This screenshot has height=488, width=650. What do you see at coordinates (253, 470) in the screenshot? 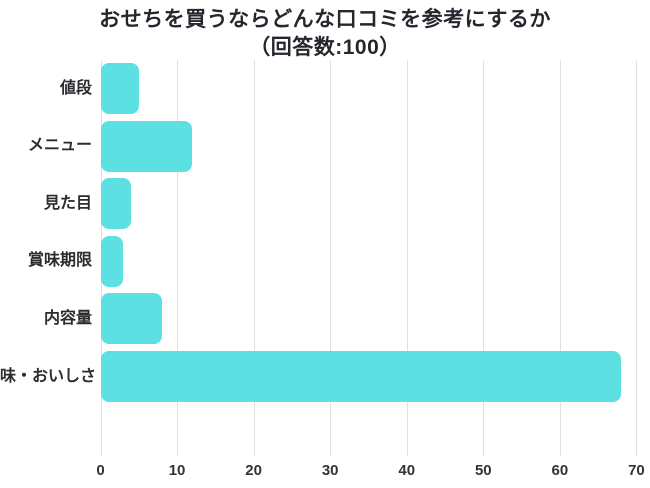
I see `x-tick-label: 20` at bounding box center [253, 470].